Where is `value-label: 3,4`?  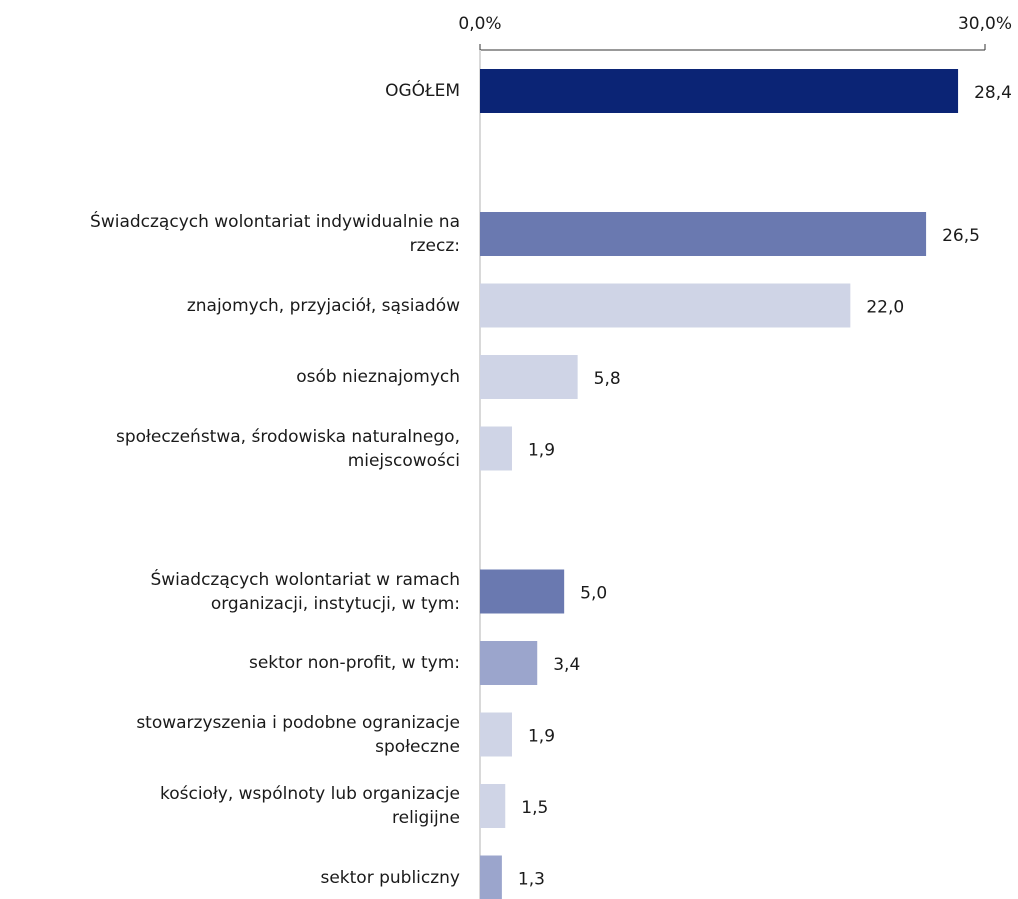
value-label: 3,4 is located at coordinates (566, 665).